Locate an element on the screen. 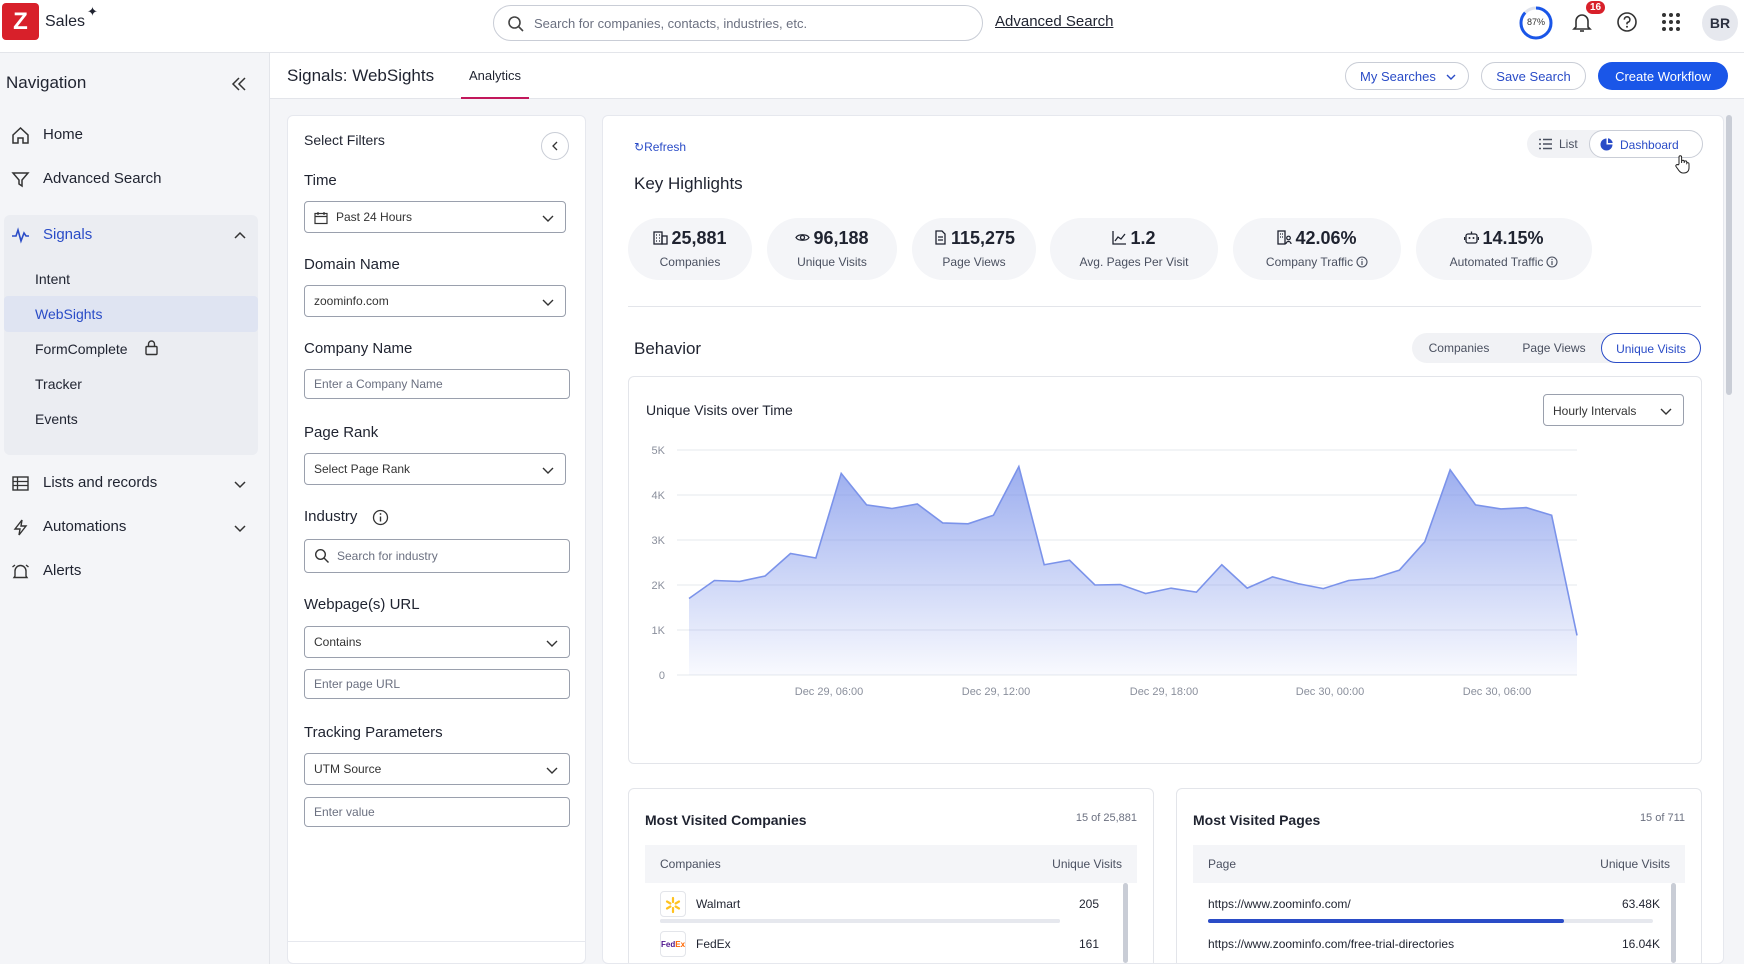 This screenshot has height=964, width=1744. webpage-url-label: Webpage(s) URL is located at coordinates (362, 604).